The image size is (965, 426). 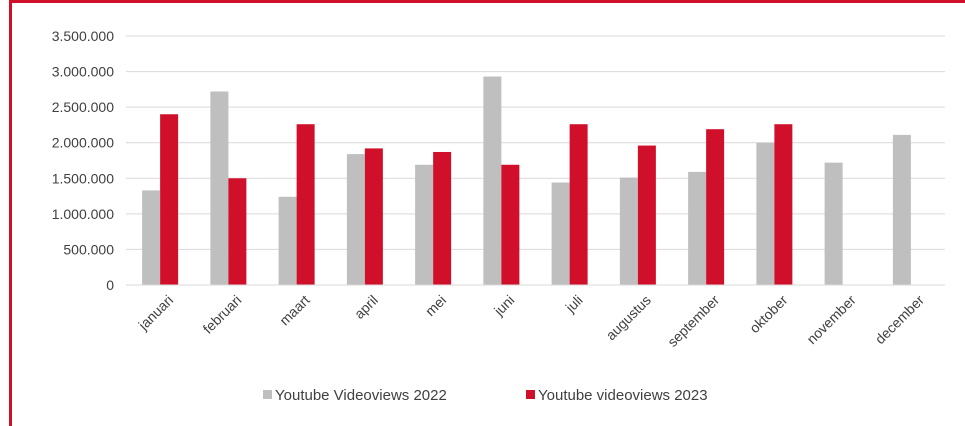 What do you see at coordinates (294, 310) in the screenshot?
I see `x-tick-label: maart` at bounding box center [294, 310].